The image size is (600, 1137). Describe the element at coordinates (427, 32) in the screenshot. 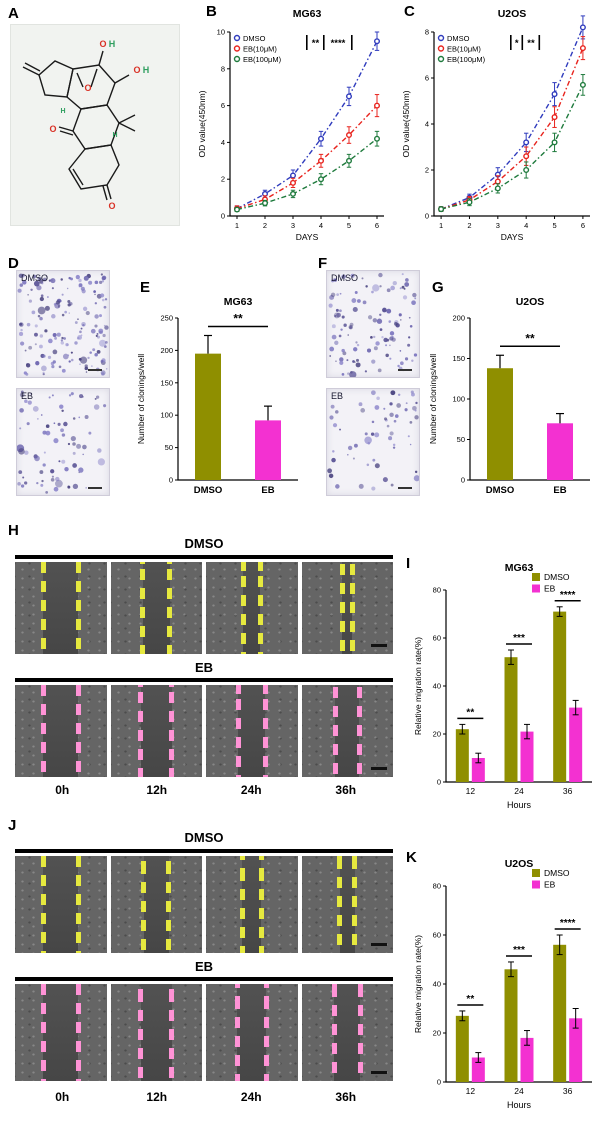

I see `svg-text: 8` at that location.